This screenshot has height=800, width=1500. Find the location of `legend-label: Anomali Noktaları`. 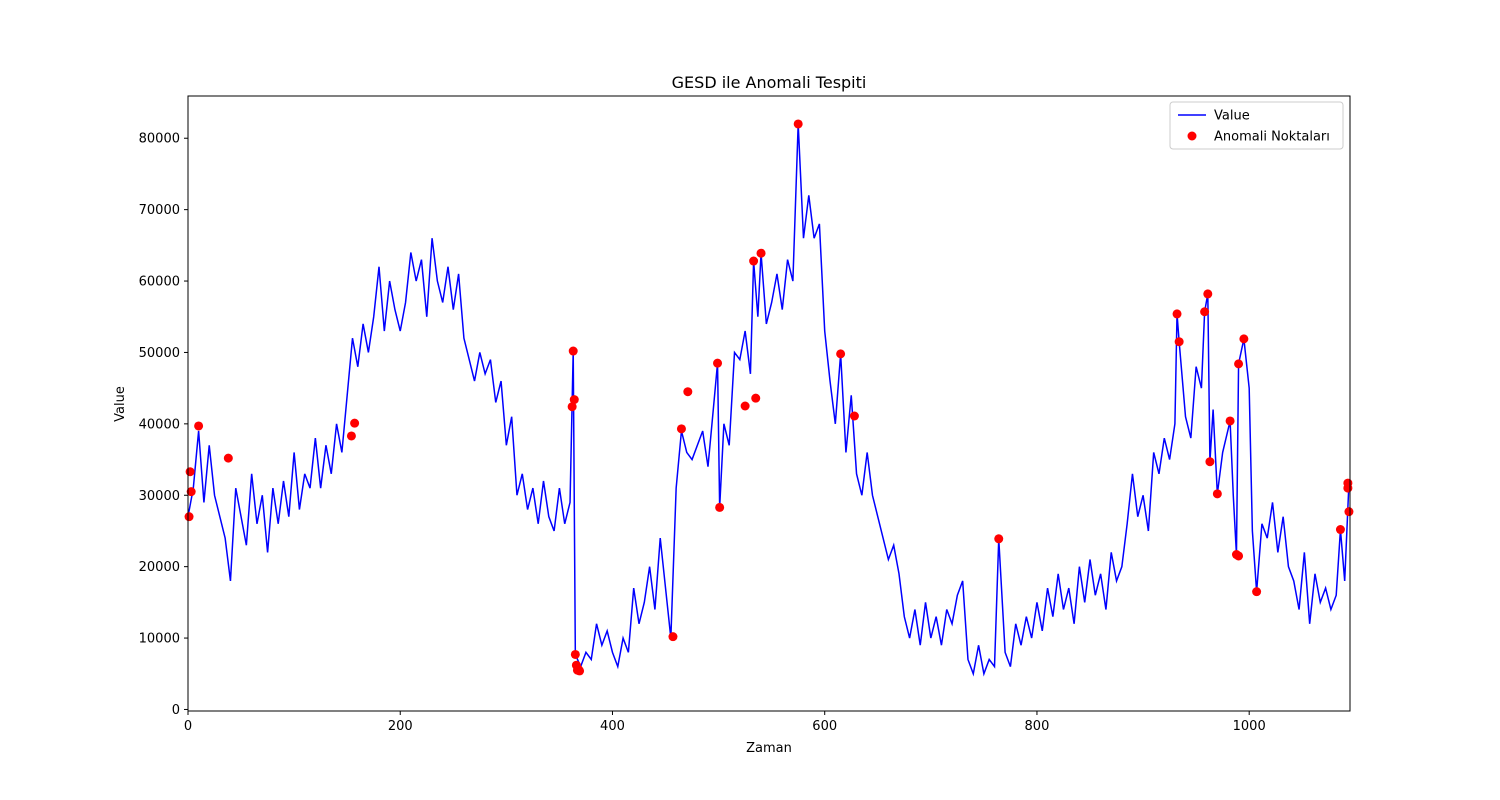

legend-label: Anomali Noktaları is located at coordinates (1272, 137).